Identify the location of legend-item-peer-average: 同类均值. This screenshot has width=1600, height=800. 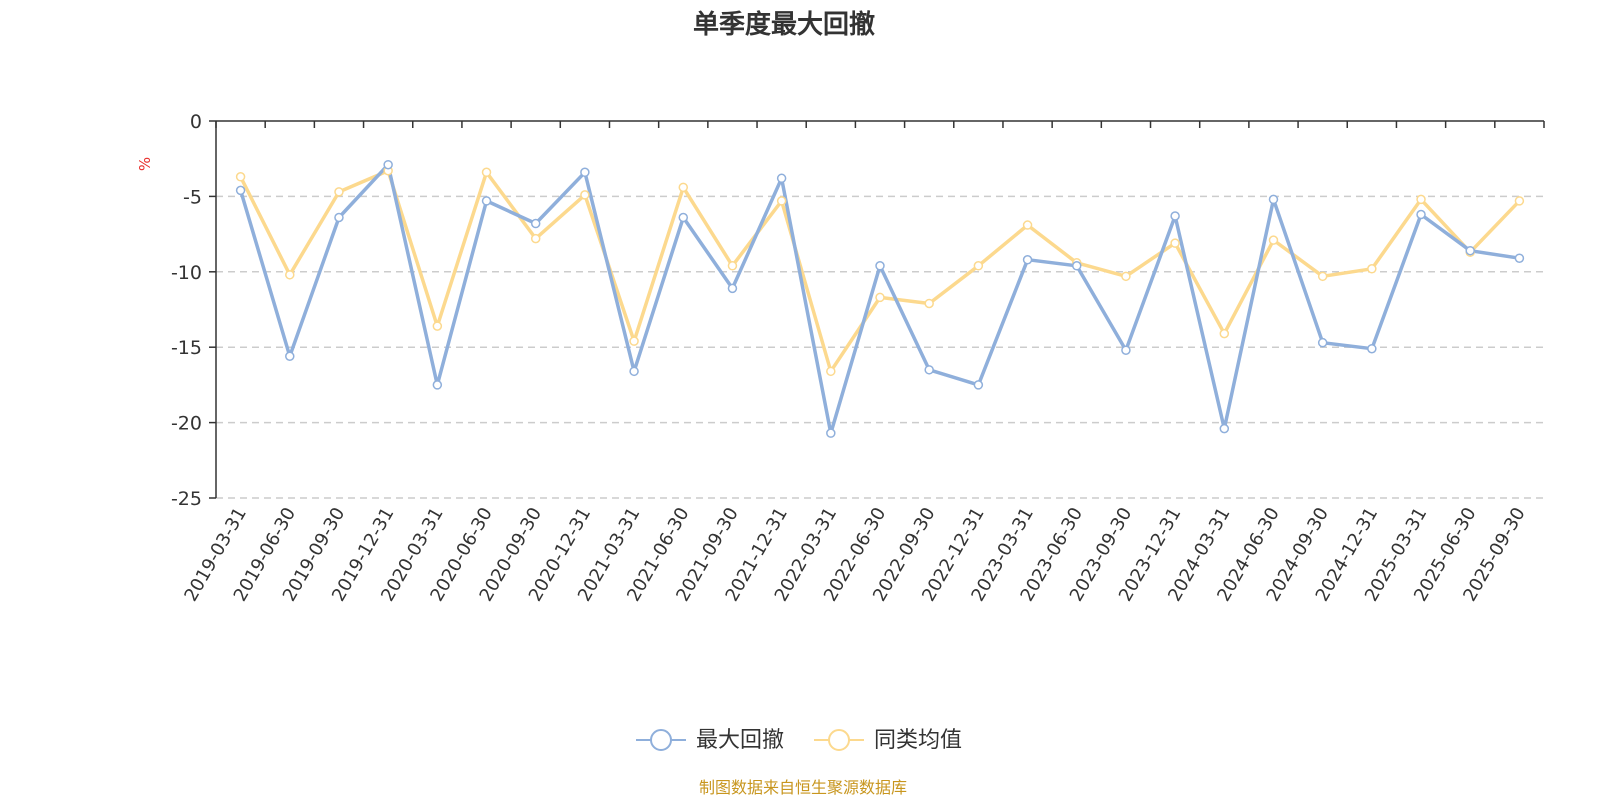
(888, 740).